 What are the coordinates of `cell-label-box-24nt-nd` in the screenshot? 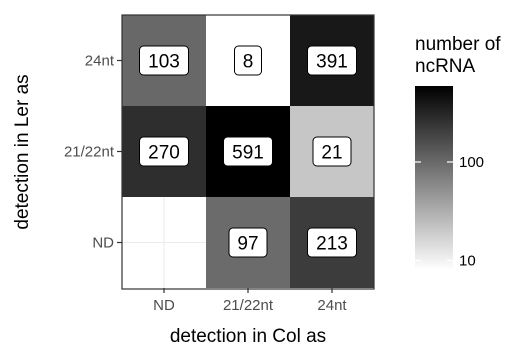 It's located at (332, 242).